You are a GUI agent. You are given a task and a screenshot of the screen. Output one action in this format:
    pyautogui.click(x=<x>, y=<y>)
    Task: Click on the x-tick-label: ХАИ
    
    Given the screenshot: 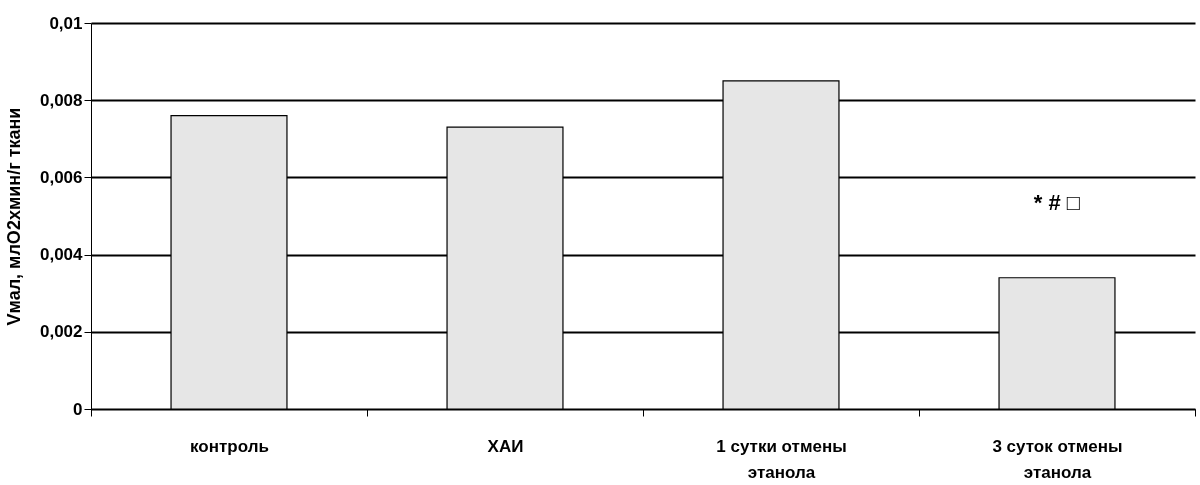 What is the action you would take?
    pyautogui.click(x=505, y=446)
    